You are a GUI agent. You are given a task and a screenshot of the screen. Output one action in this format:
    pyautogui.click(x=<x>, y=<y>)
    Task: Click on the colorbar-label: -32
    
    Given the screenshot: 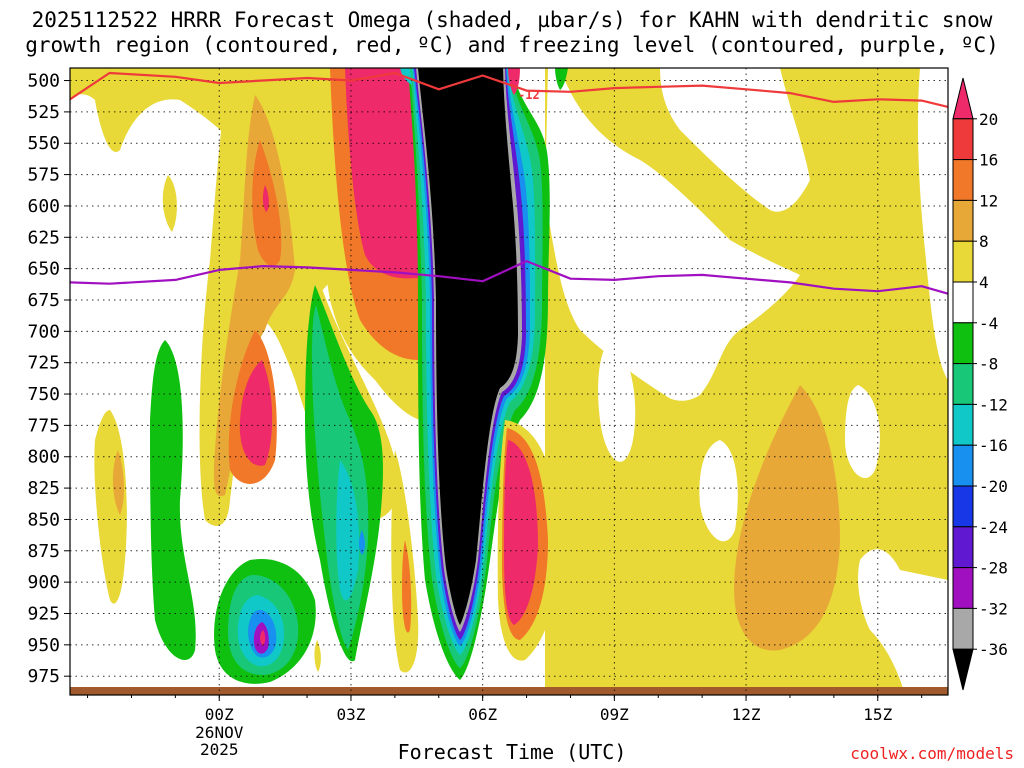 What is the action you would take?
    pyautogui.click(x=993, y=608)
    